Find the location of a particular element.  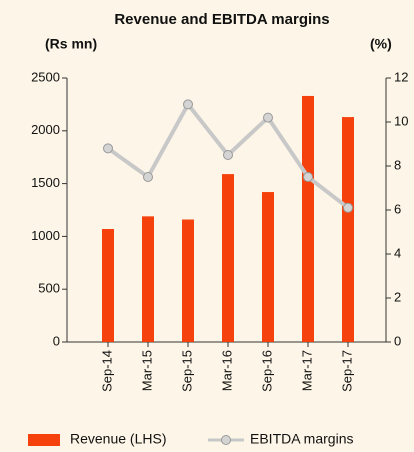

x-tick-label: Mar-15 is located at coordinates (146, 370).